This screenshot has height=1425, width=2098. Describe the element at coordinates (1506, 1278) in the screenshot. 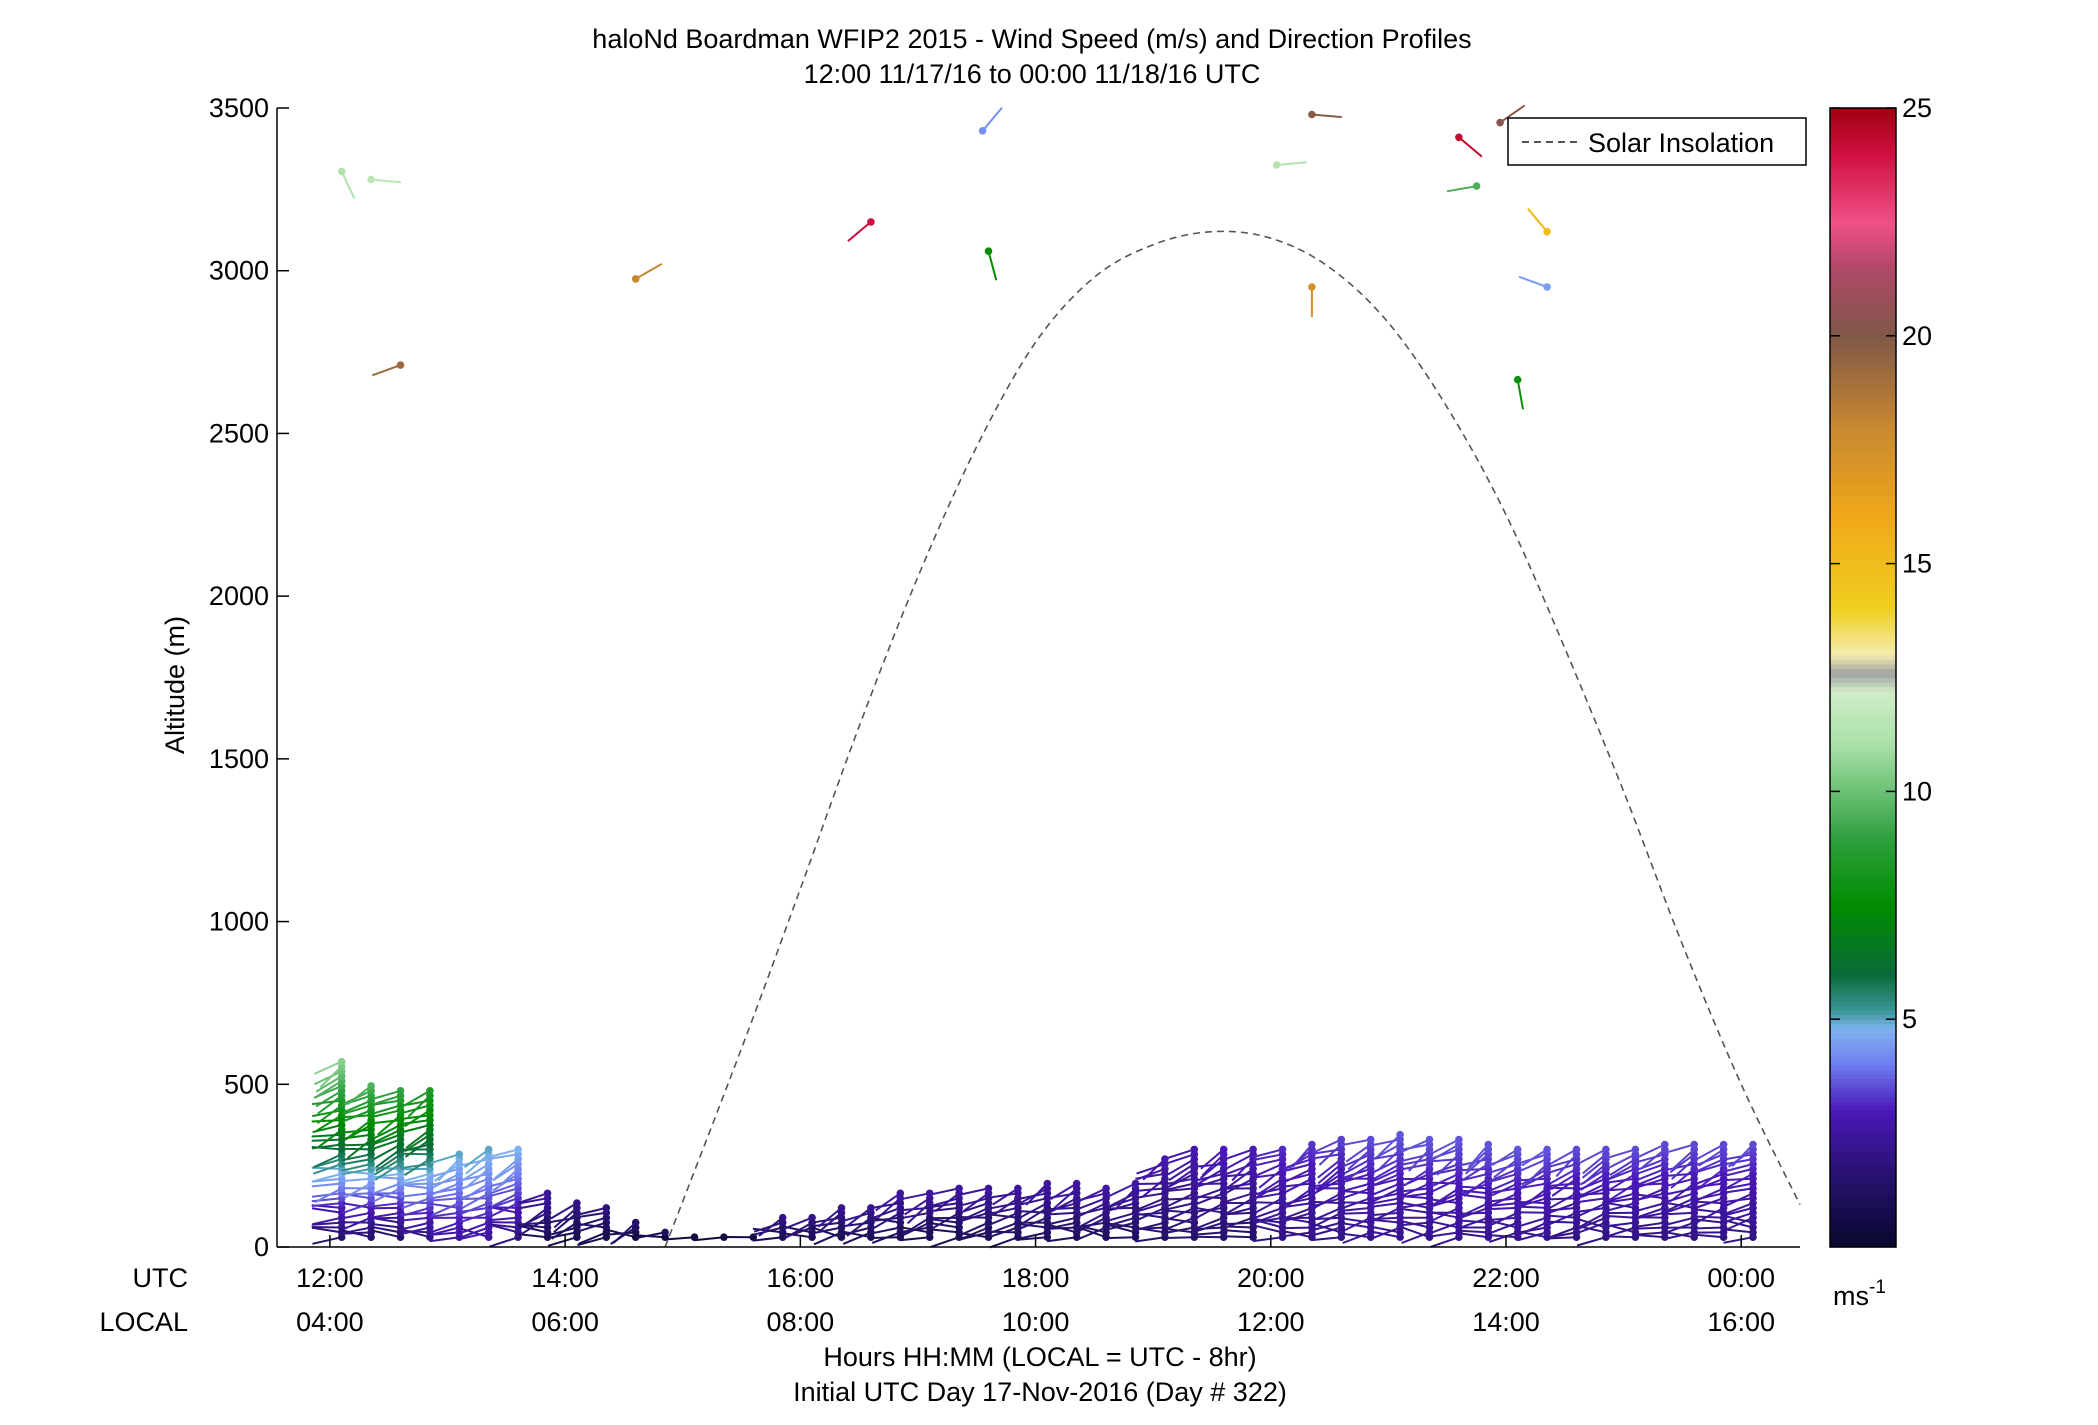

I see `x-tick-label-utc: 22:00` at that location.